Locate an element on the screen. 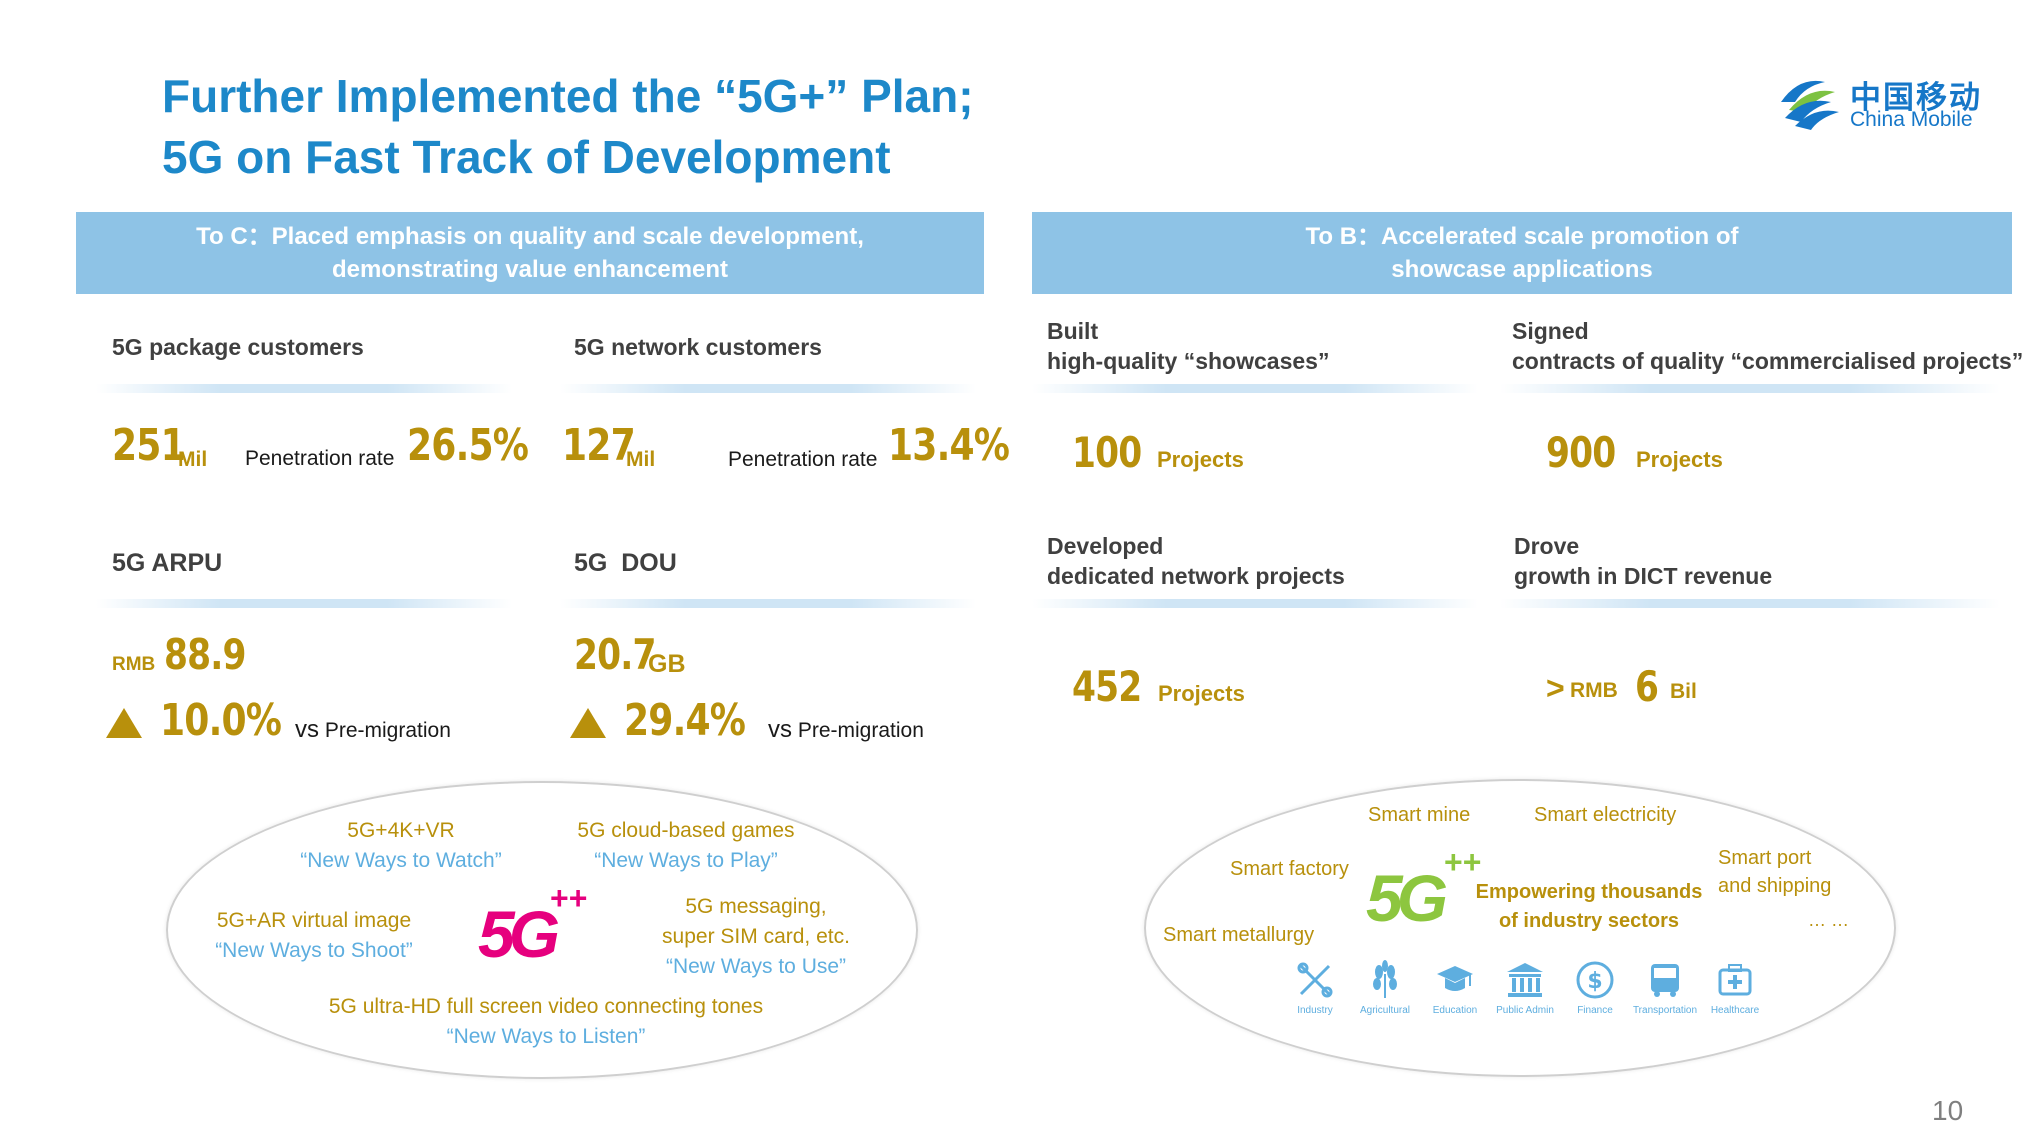 The width and height of the screenshot is (2038, 1146). app-watch: 5G+4K+VR “New Ways to Watch” is located at coordinates (401, 846).